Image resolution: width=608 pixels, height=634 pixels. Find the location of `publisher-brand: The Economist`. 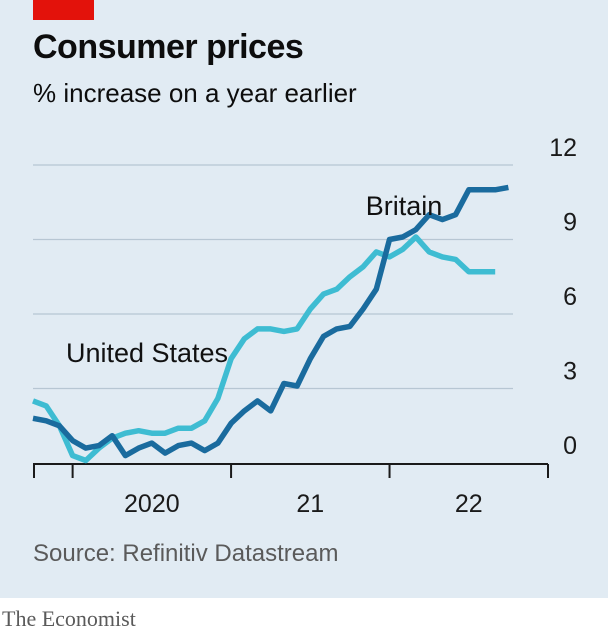

publisher-brand: The Economist is located at coordinates (69, 618).